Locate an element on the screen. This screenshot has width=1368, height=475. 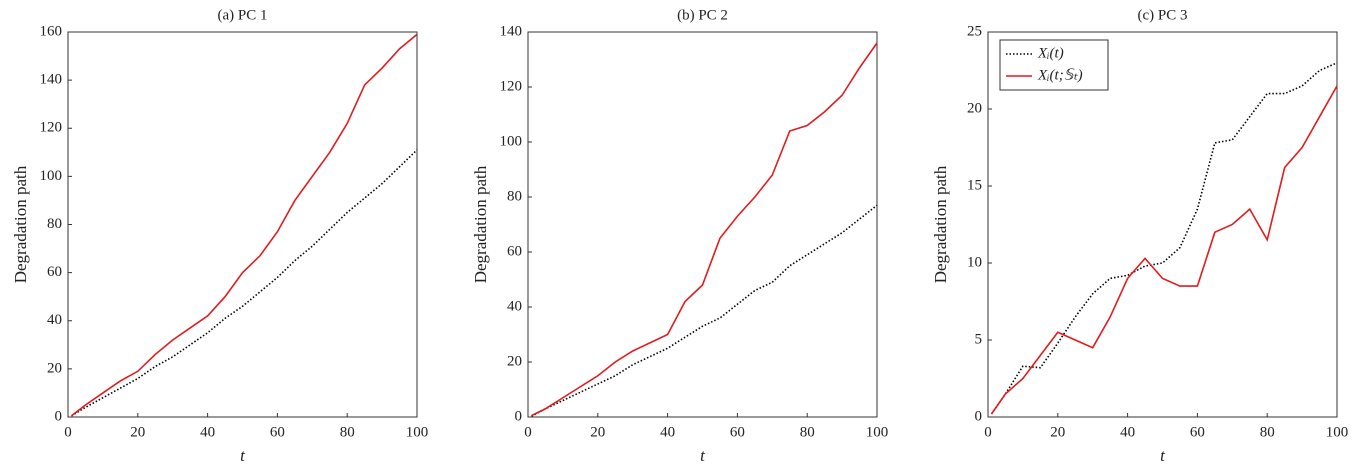
legend-label: Xᵢ(t) is located at coordinates (1050, 53).